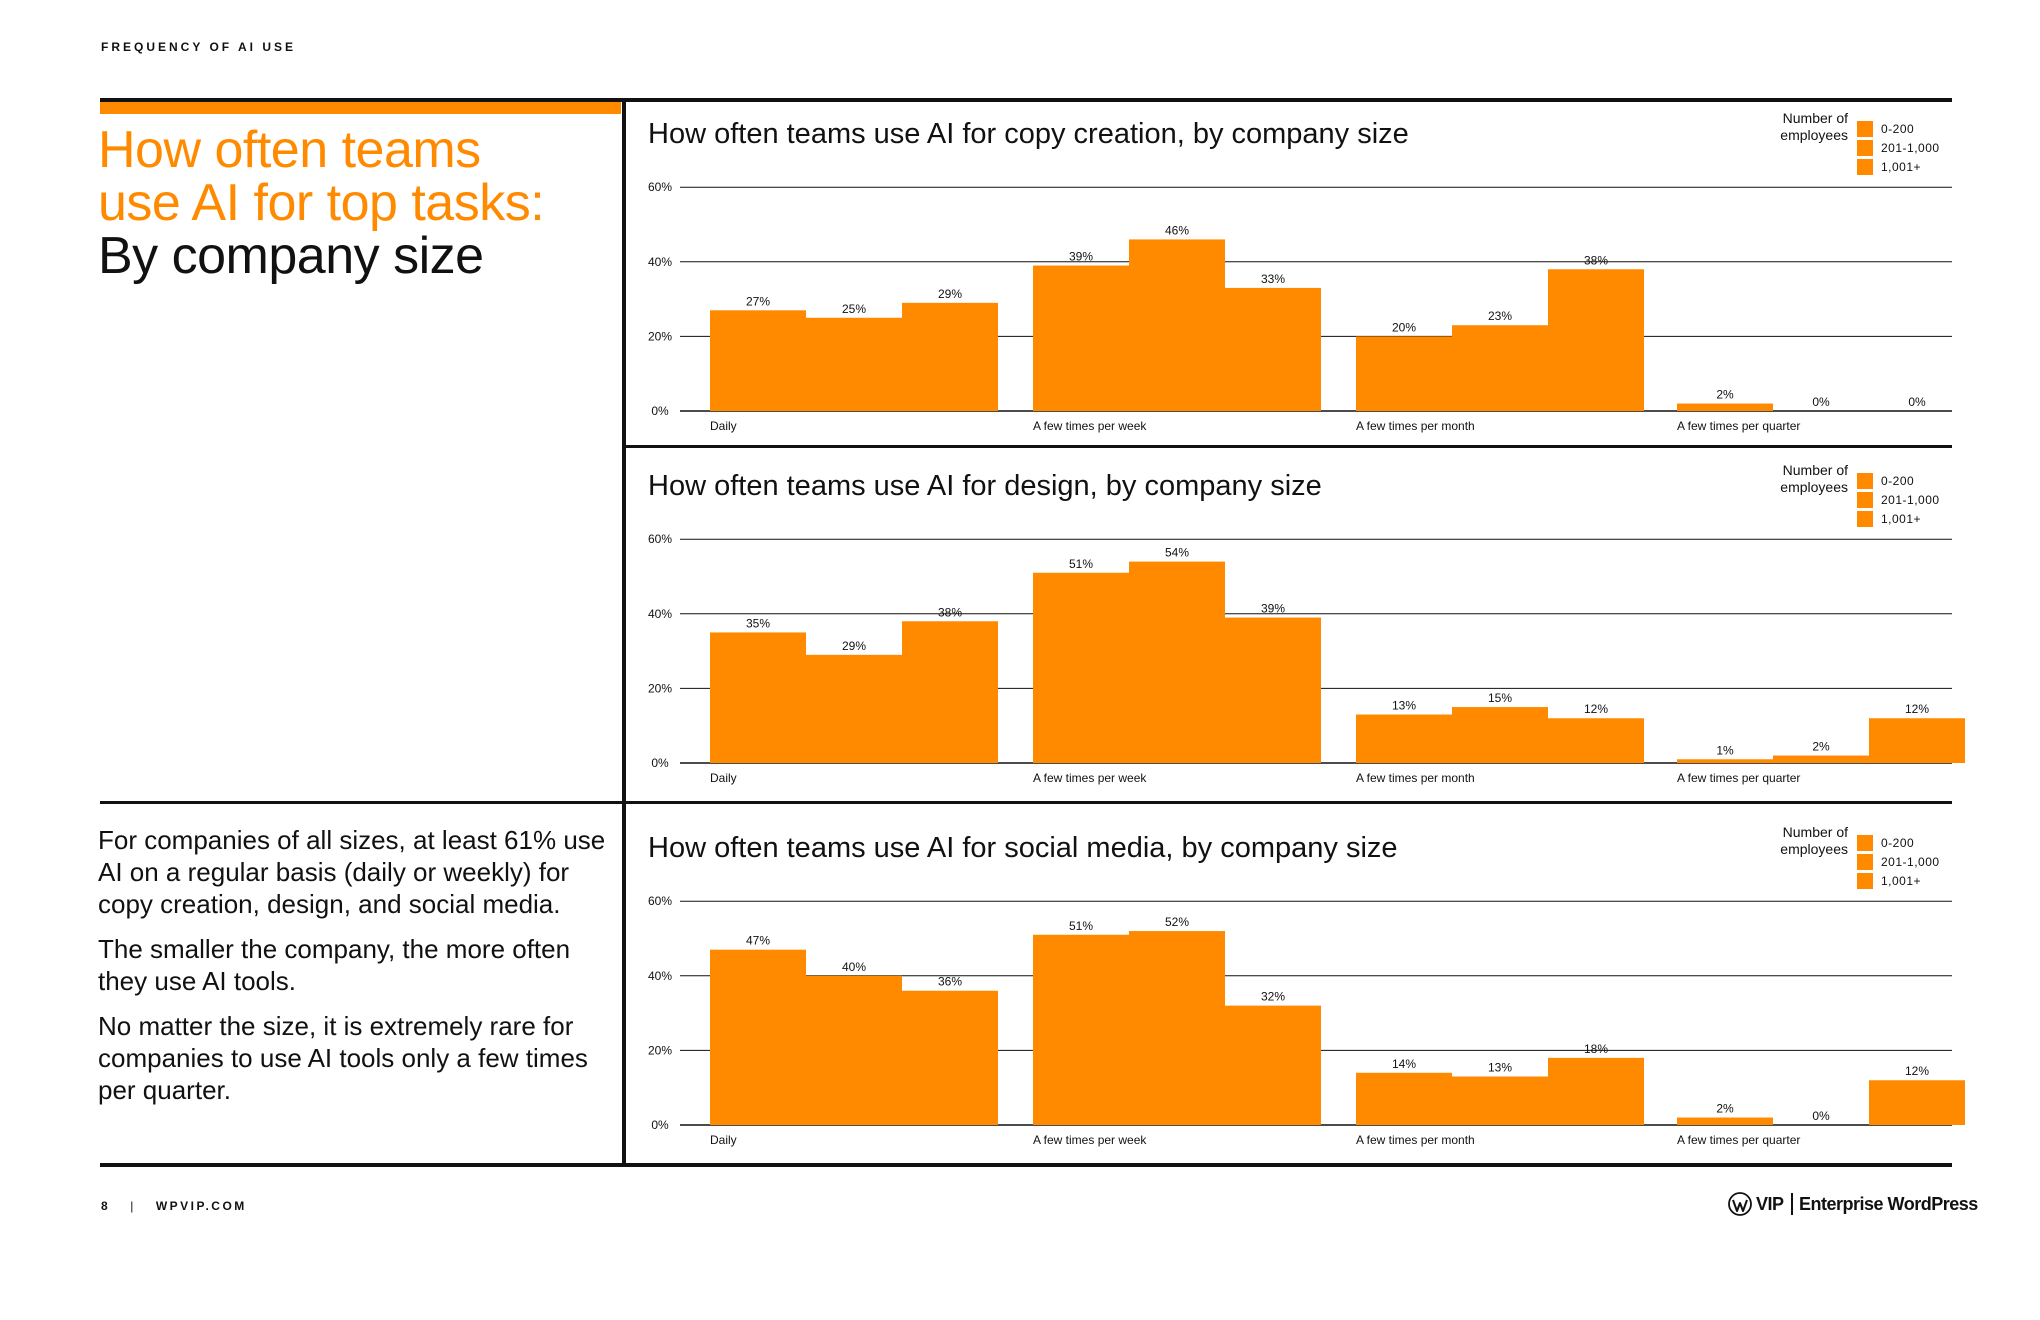 Image resolution: width=2040 pixels, height=1320 pixels. Describe the element at coordinates (1500, 316) in the screenshot. I see `data-label: 23%` at that location.